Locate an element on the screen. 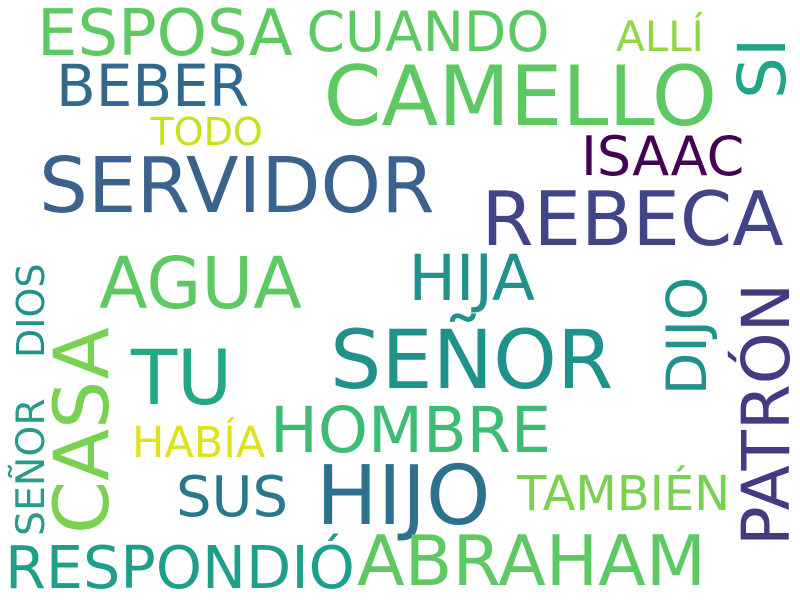  word-tu: TU is located at coordinates (182, 377).